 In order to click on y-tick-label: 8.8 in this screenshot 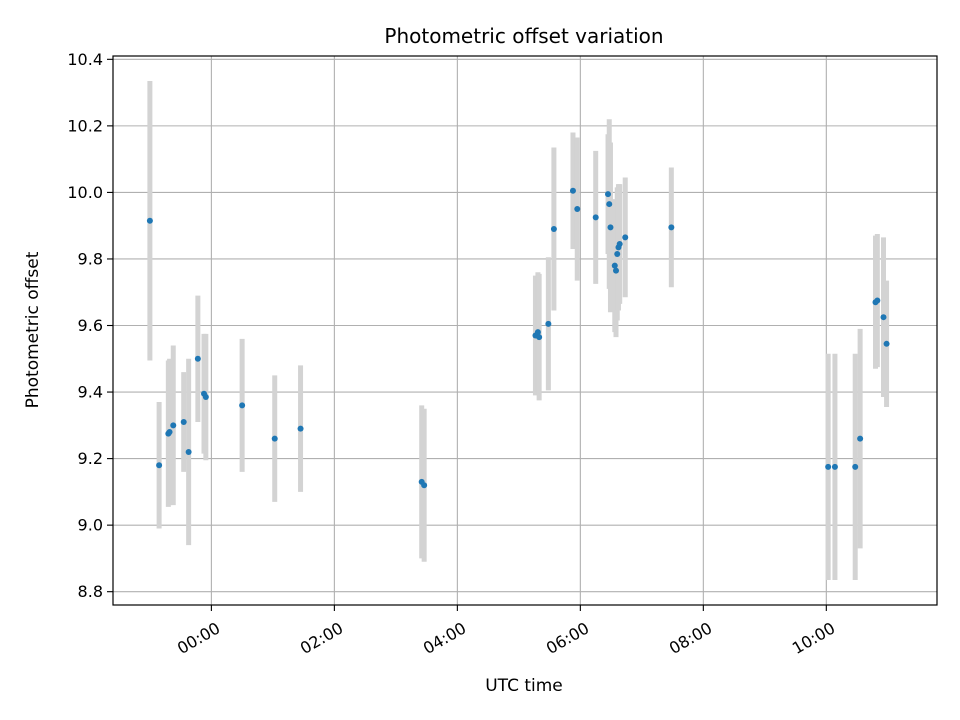, I will do `click(90, 591)`.